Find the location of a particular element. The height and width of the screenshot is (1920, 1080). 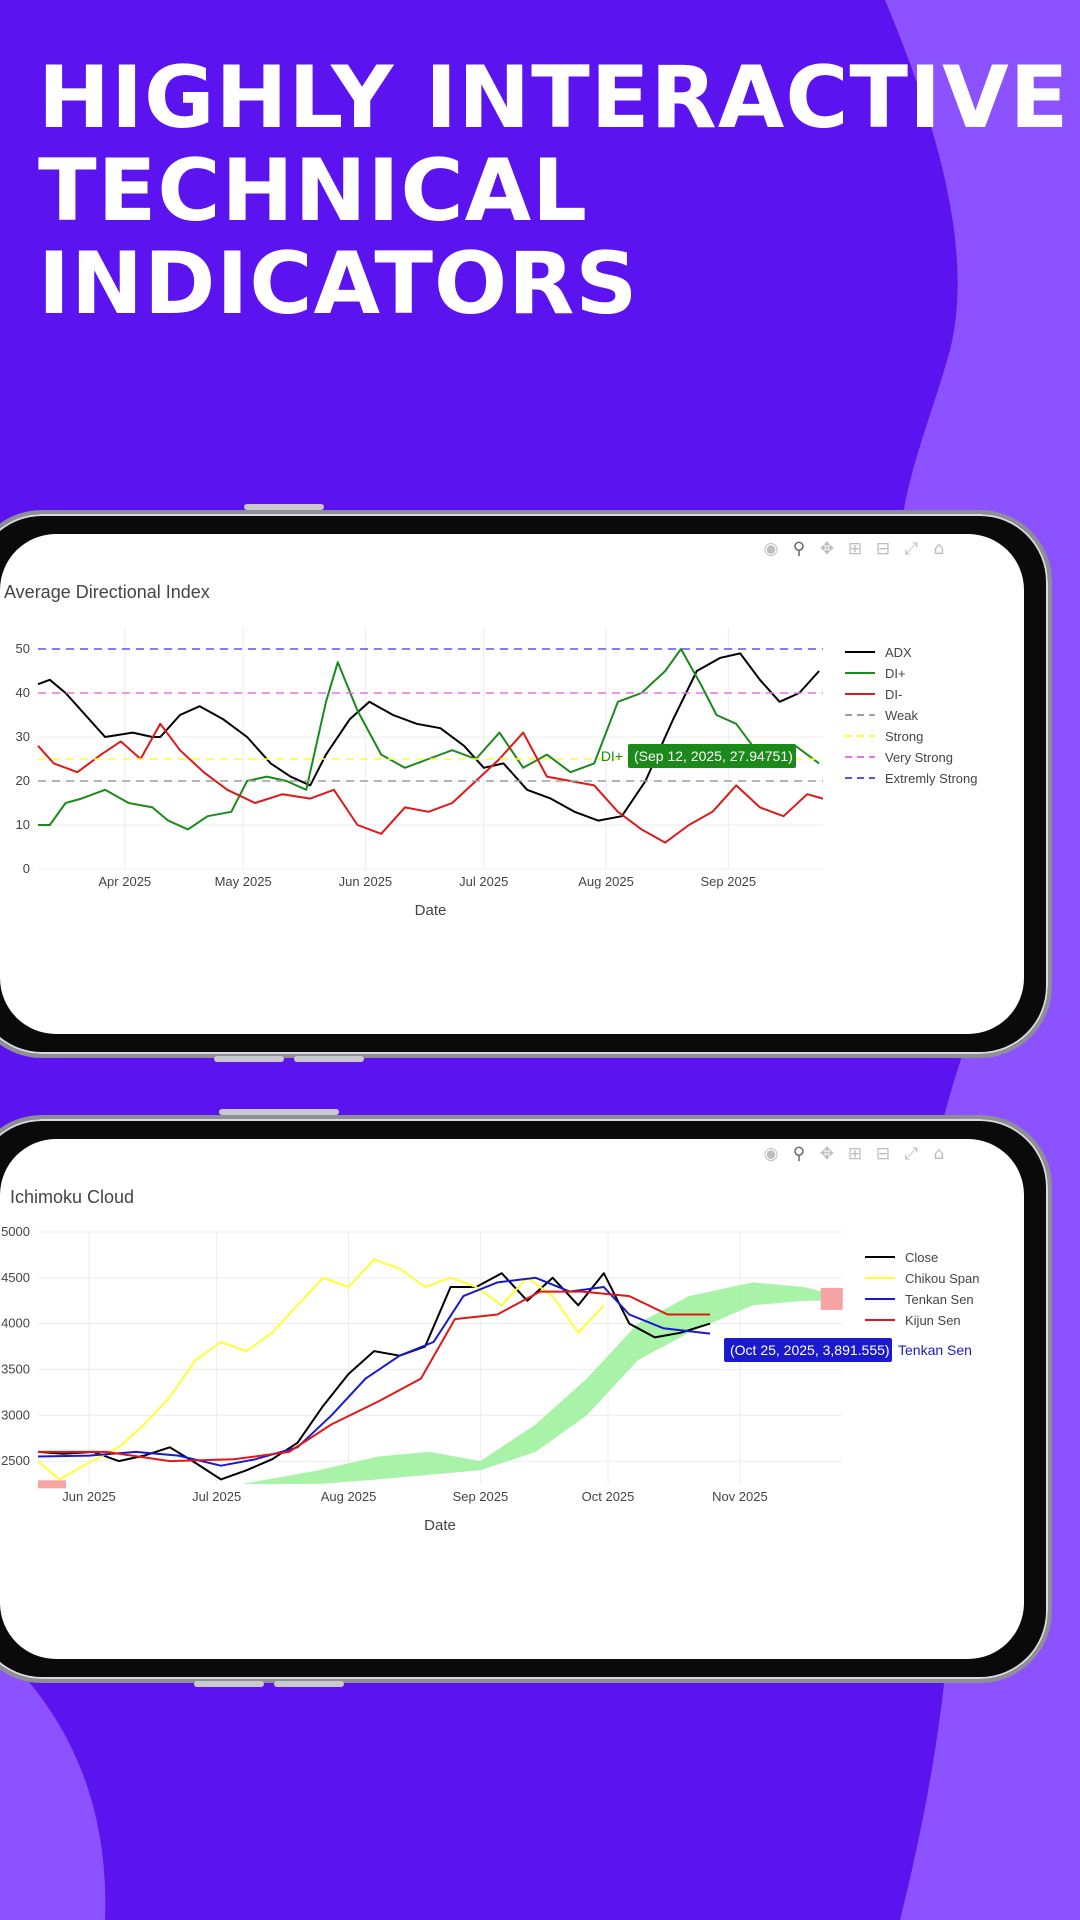

page-headline: HIGHLY INTERACTIVE TECHNICAL INDICATORS is located at coordinates (553, 191).